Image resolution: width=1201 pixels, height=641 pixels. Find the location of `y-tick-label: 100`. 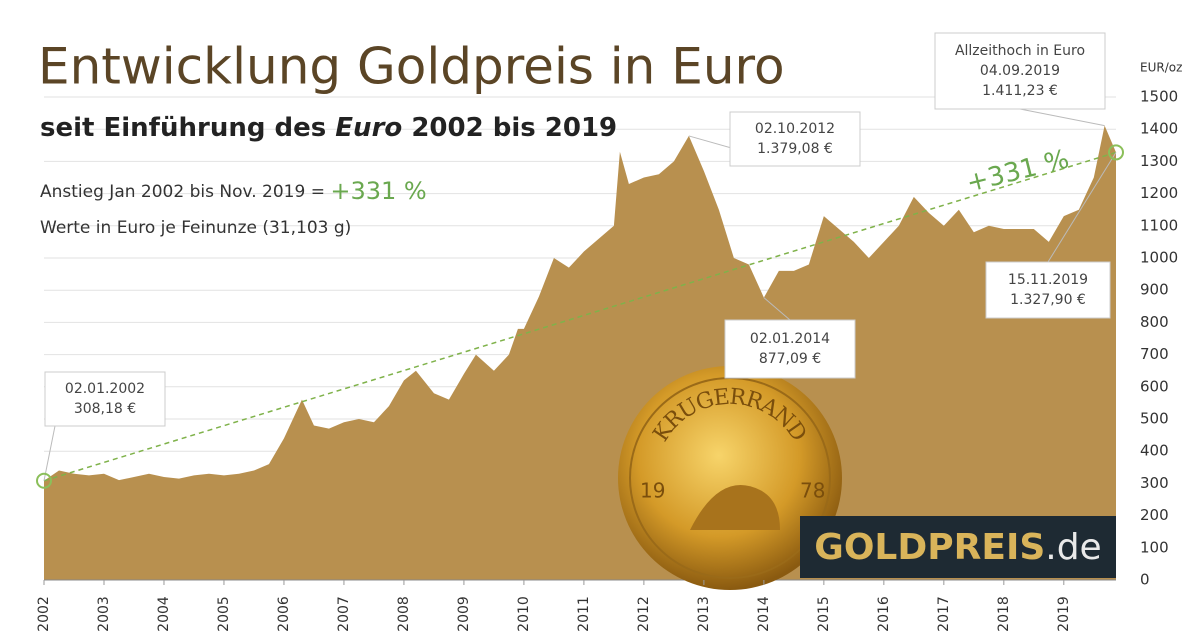

y-tick-label: 100 is located at coordinates (1154, 547).